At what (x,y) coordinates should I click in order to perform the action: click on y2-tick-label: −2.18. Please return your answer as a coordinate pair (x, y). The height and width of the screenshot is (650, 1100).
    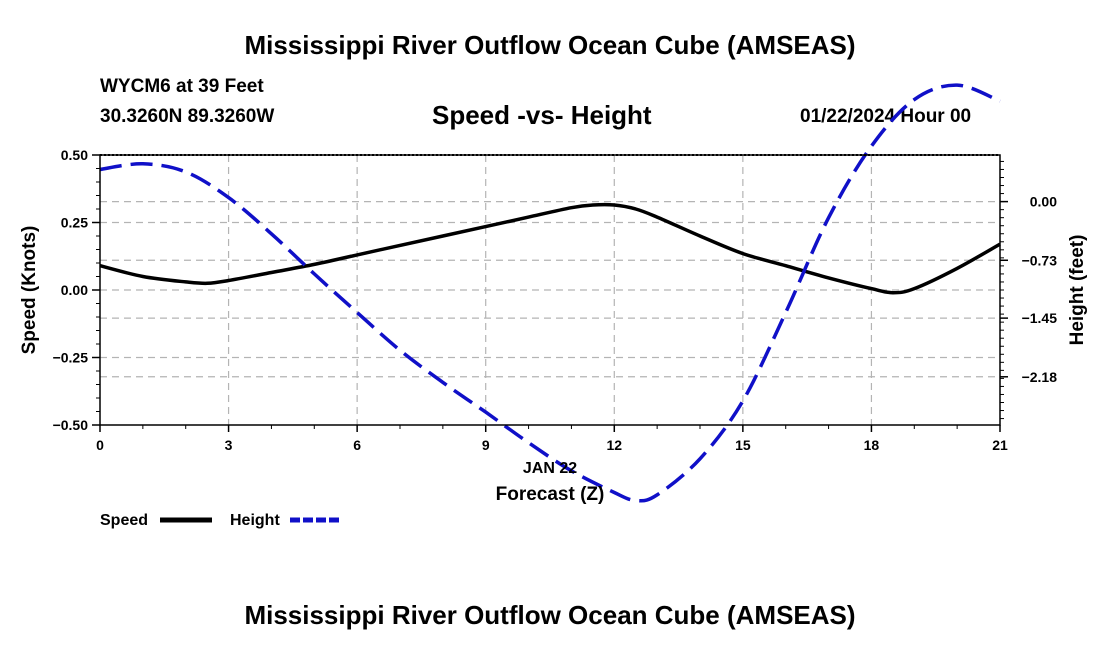
    Looking at the image, I should click on (1040, 377).